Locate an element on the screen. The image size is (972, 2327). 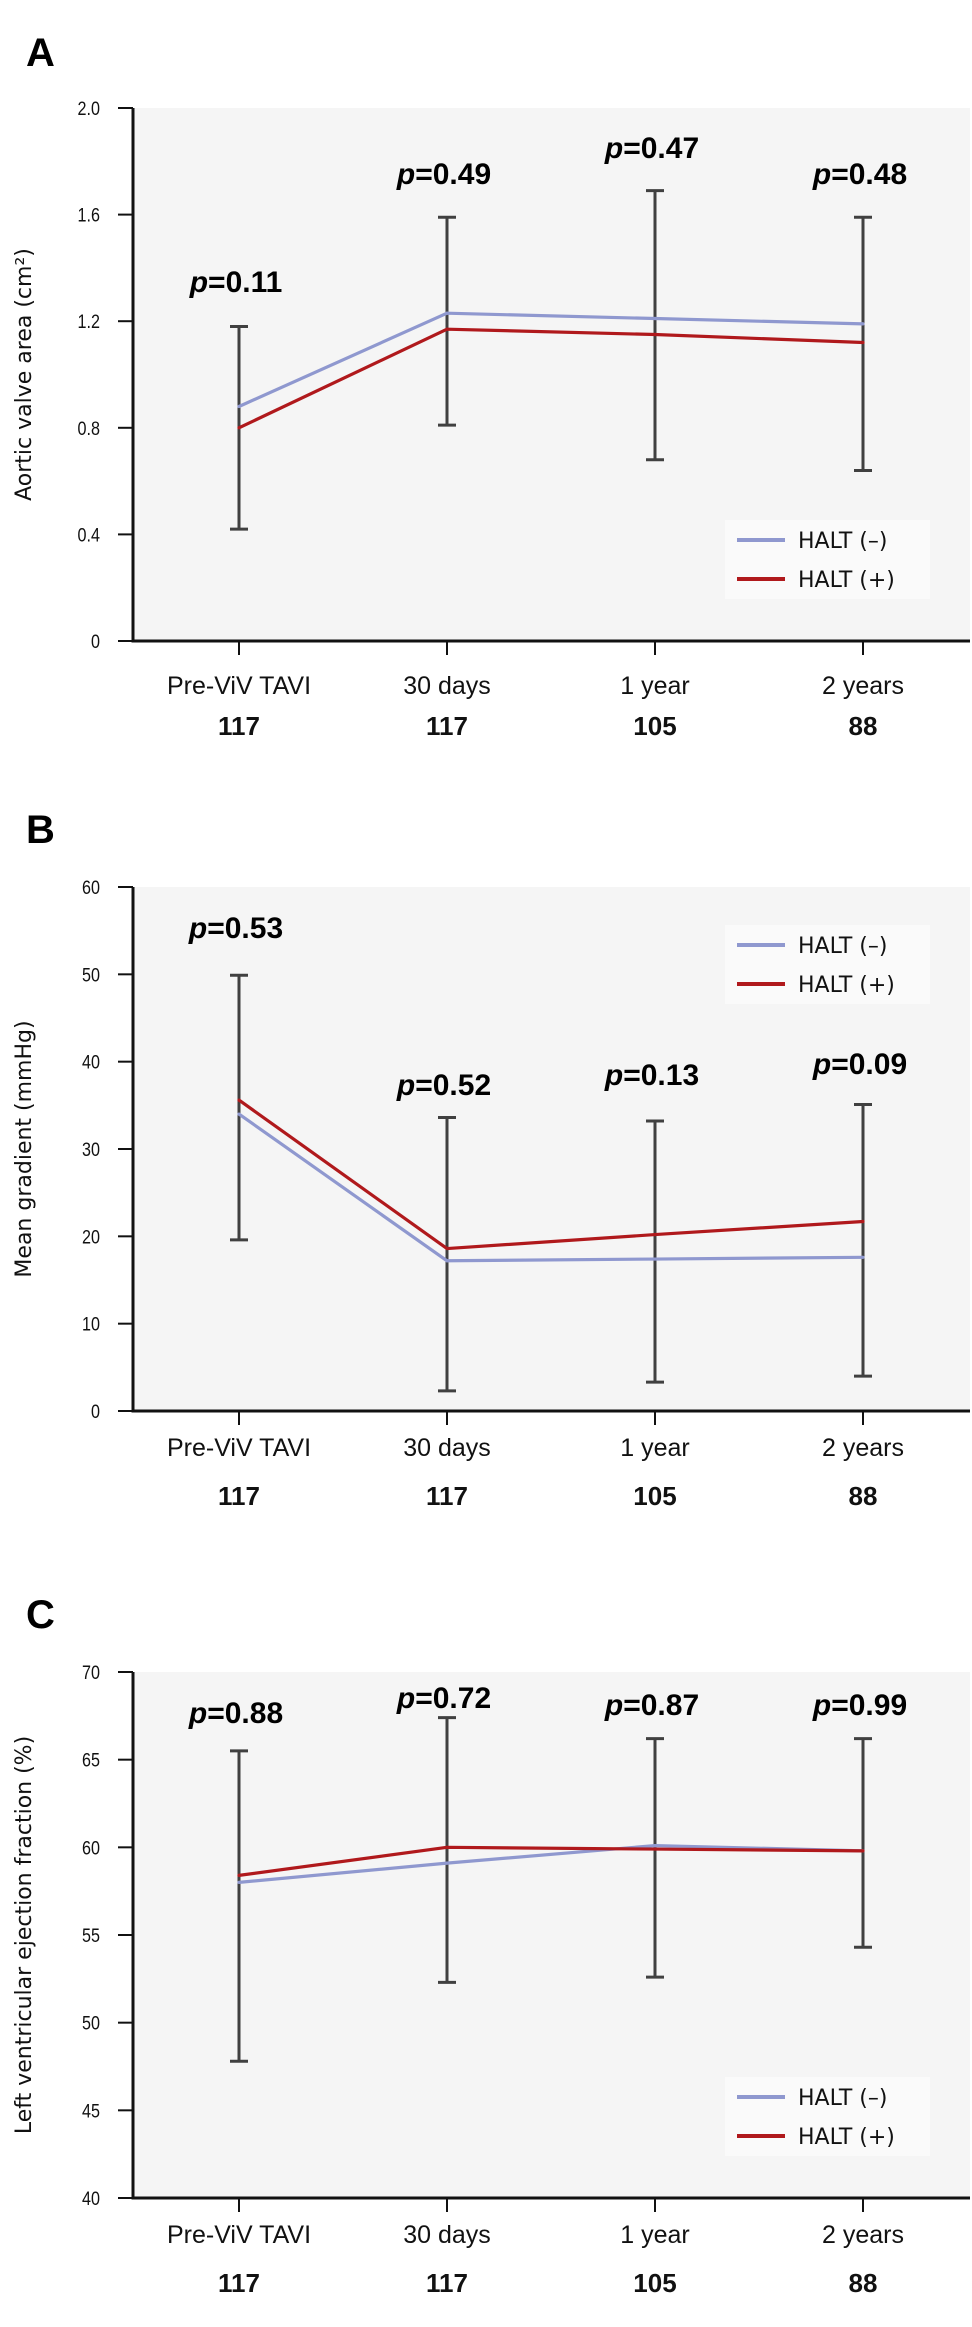
p-value: 0.88 is located at coordinates (254, 1713).